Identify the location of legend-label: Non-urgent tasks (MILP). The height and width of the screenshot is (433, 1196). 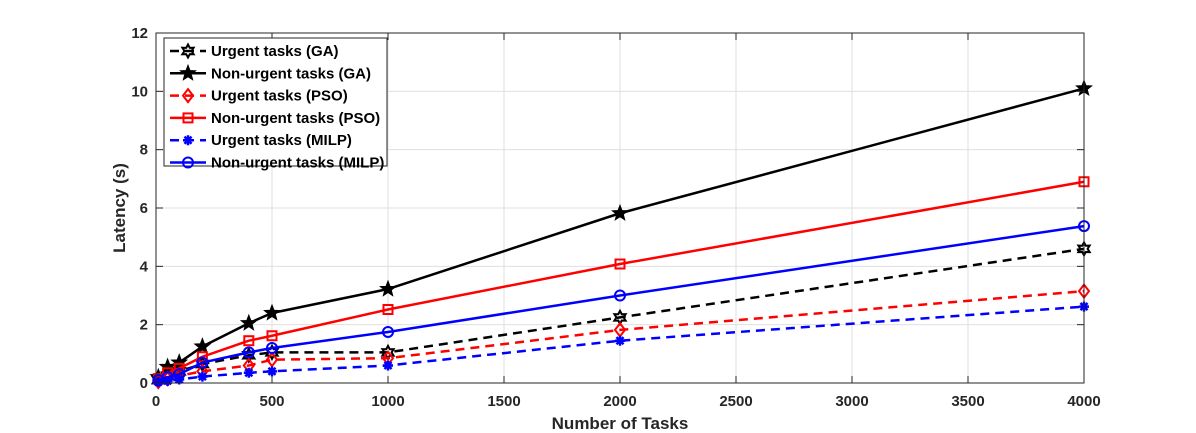
(297, 163).